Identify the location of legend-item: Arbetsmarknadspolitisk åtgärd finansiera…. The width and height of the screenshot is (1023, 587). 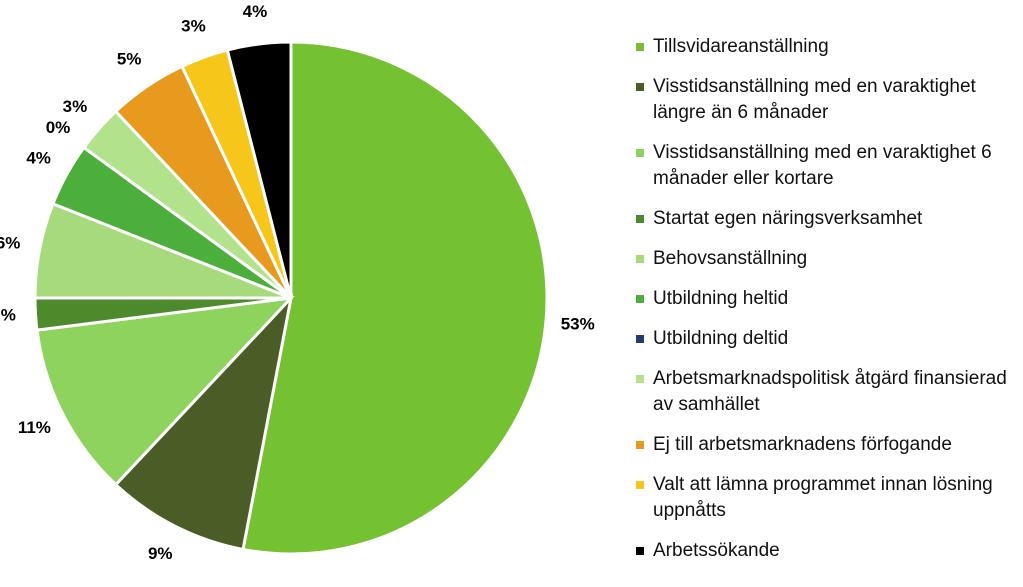
(826, 392).